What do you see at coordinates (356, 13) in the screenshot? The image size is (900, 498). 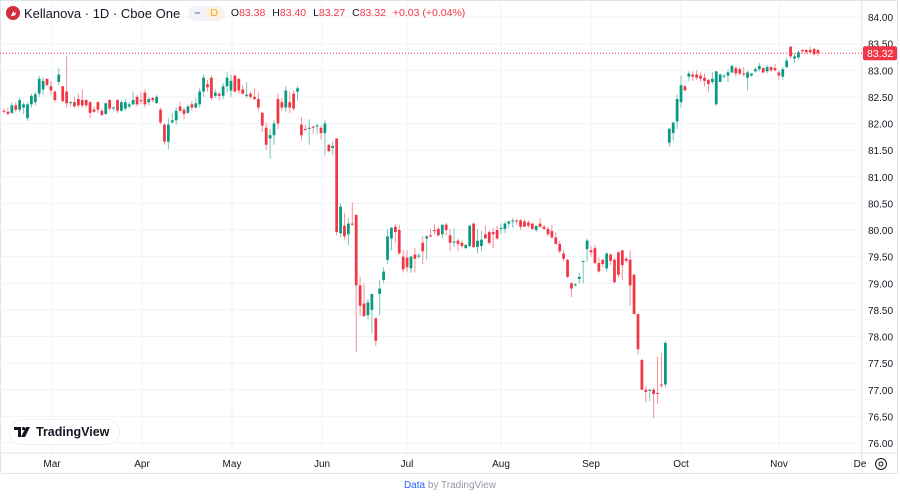 I see `close-label: C` at bounding box center [356, 13].